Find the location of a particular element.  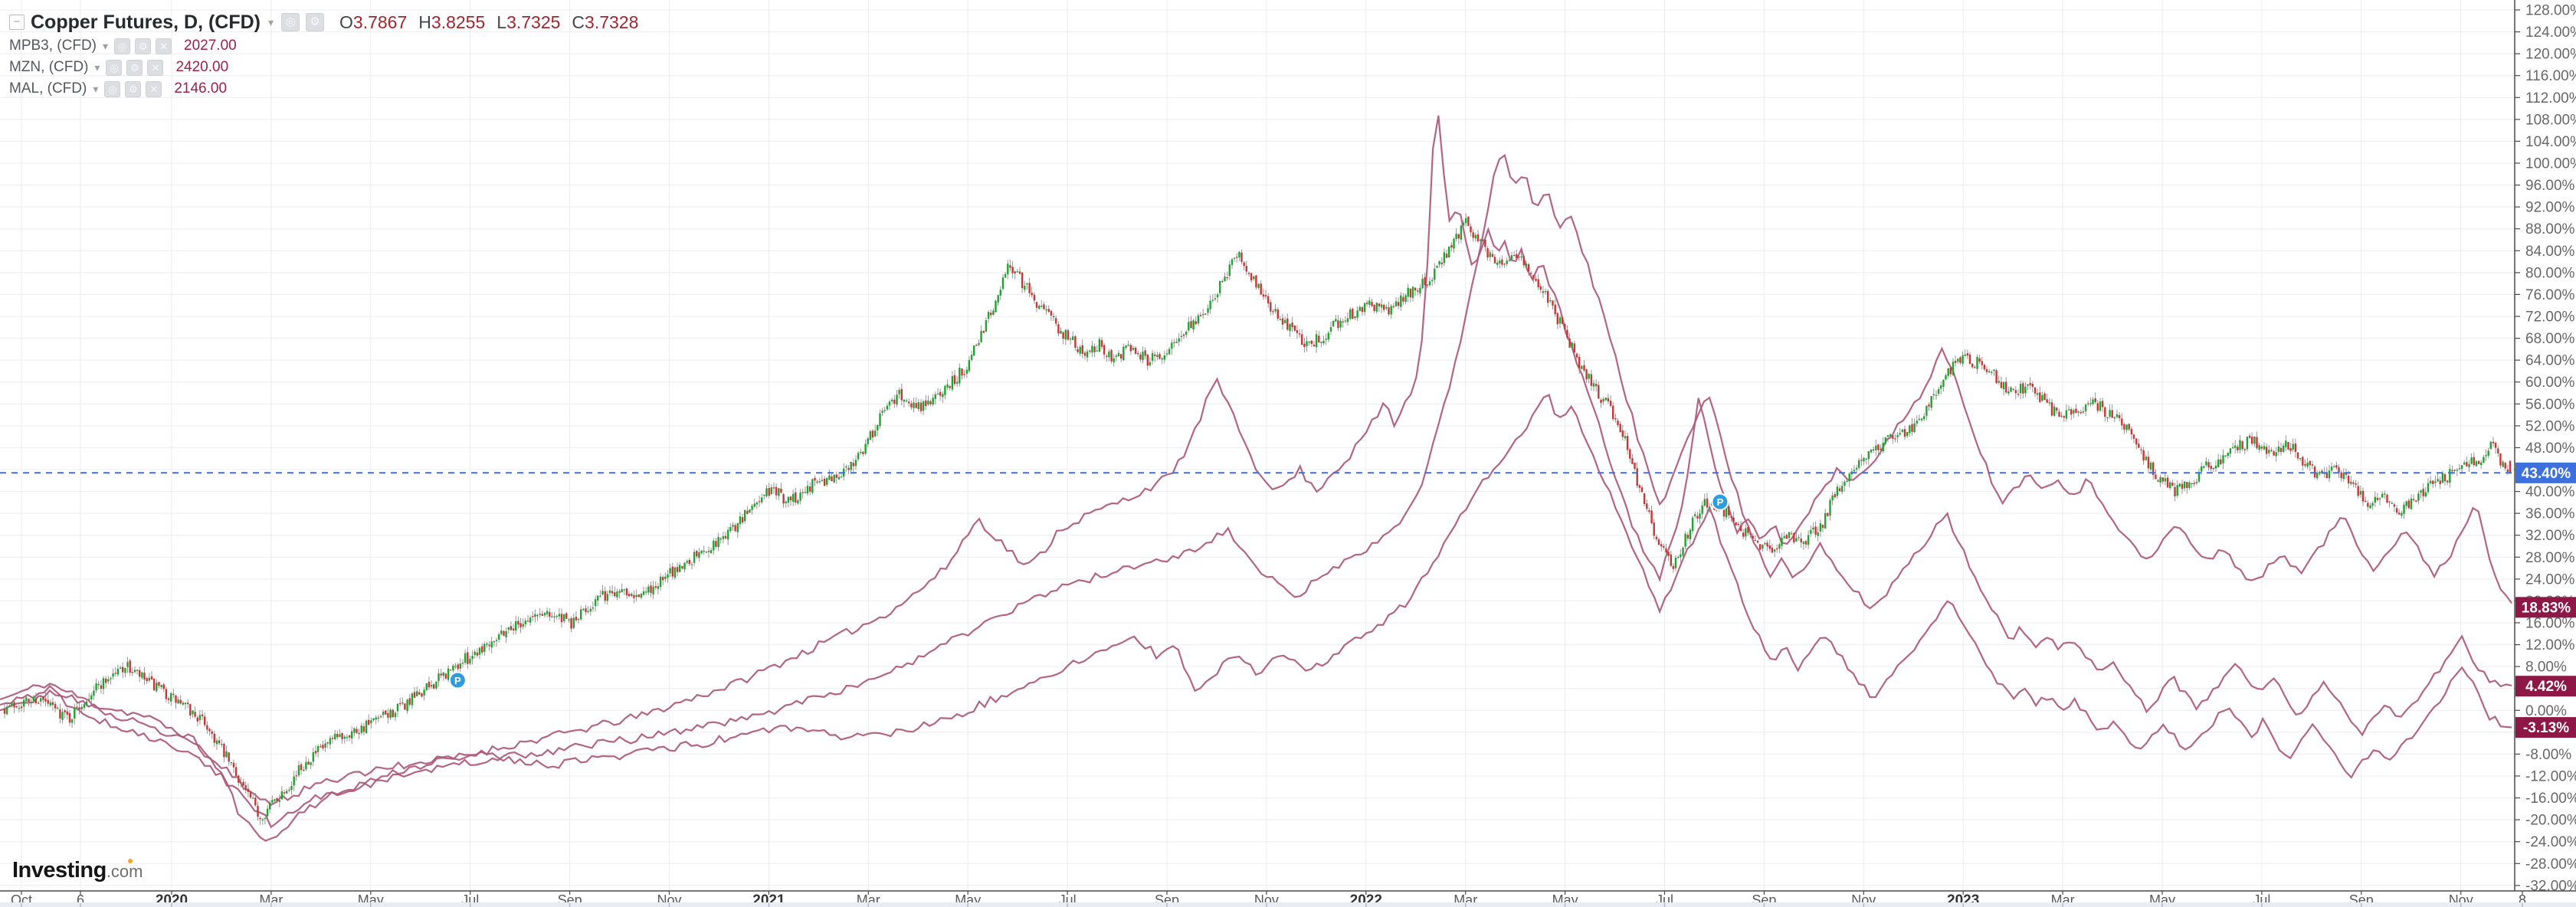

svg-text: 108.00% is located at coordinates (2550, 120).